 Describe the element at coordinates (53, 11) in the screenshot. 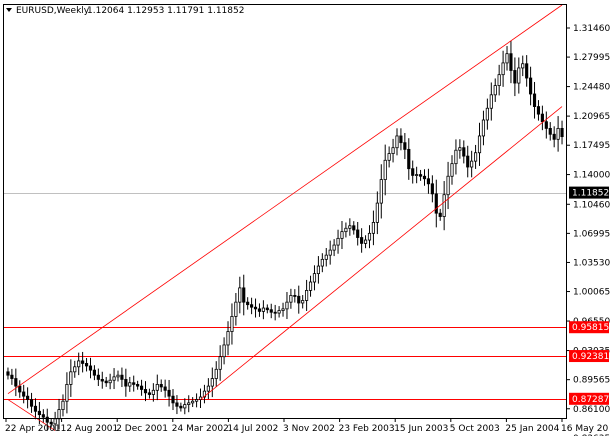

I see `symbol-label: EURUSD,Weekly` at that location.